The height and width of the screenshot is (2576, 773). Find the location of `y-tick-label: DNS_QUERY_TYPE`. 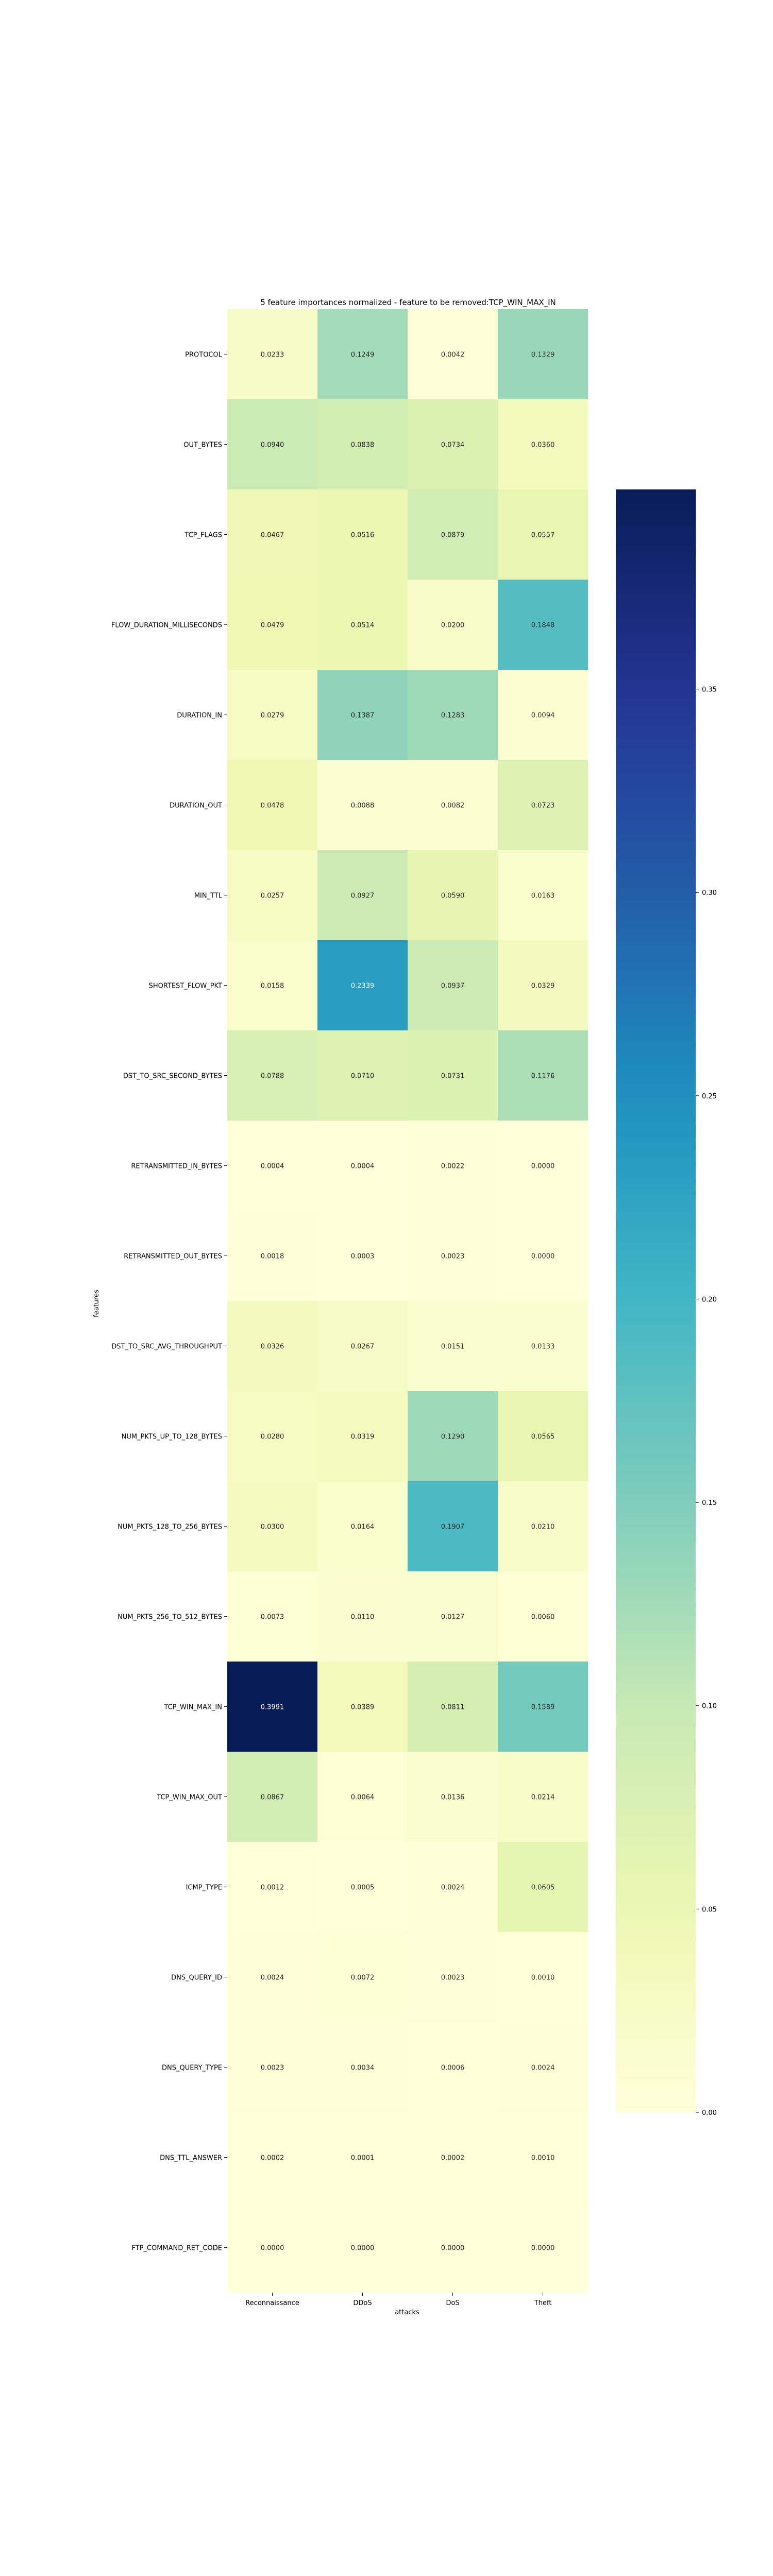

y-tick-label: DNS_QUERY_TYPE is located at coordinates (192, 2068).